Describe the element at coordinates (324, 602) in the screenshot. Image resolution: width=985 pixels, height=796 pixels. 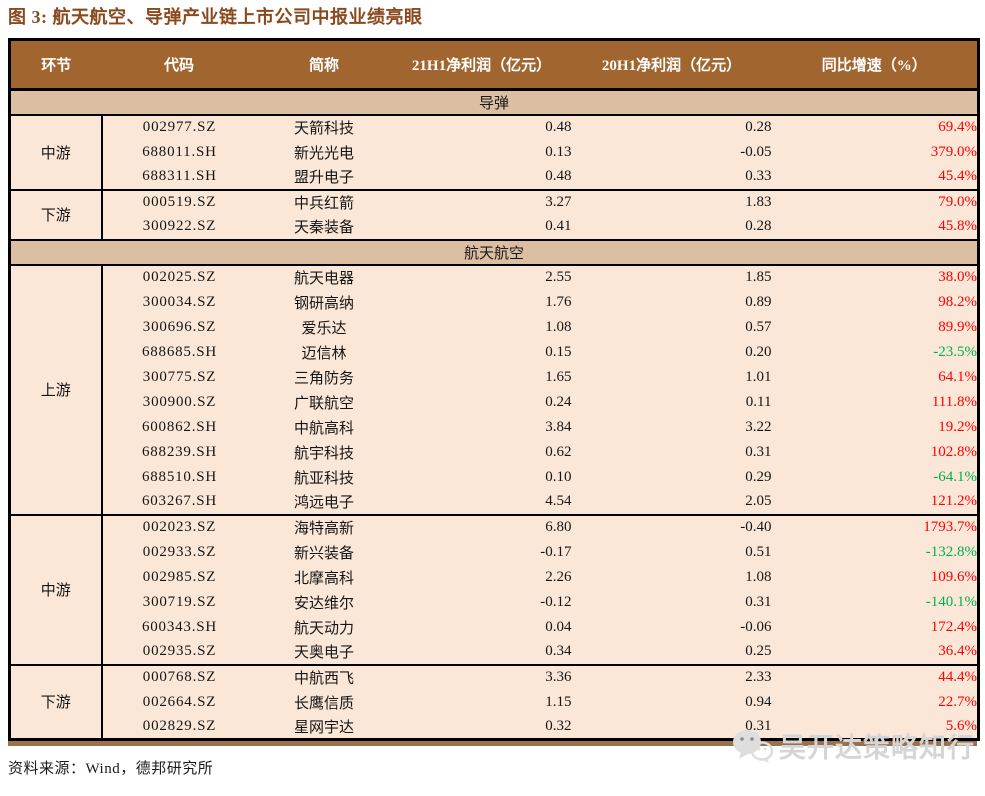
I see `stock-name: 安达维尔` at that location.